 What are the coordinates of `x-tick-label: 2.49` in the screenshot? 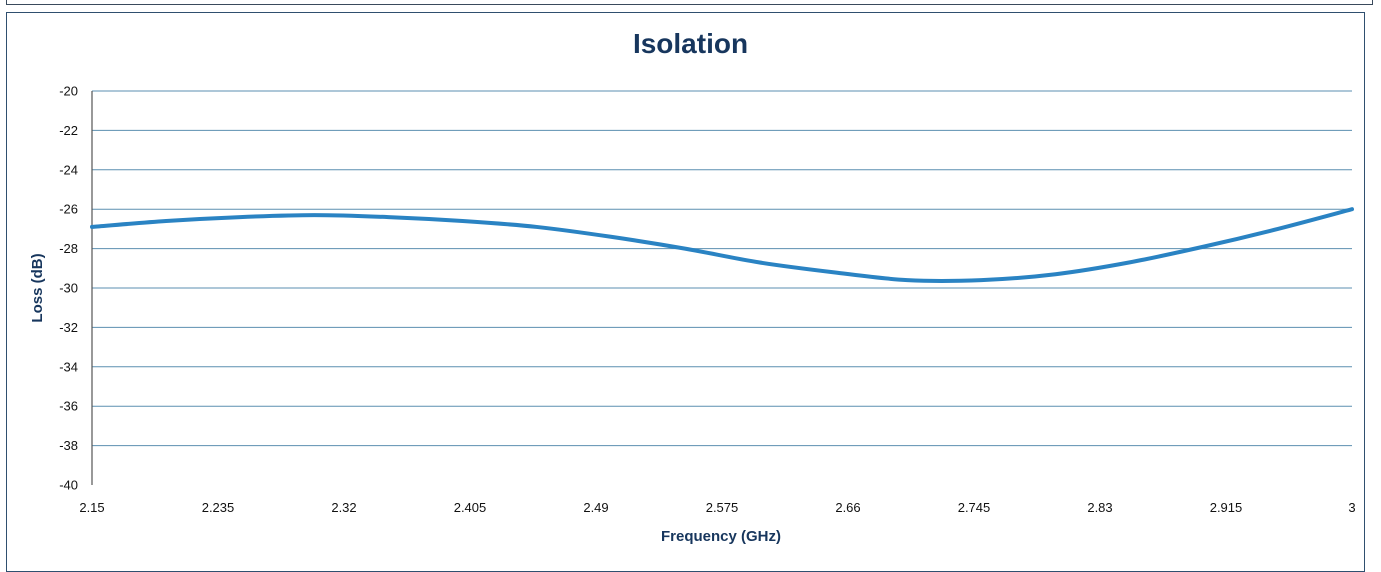 It's located at (595, 507).